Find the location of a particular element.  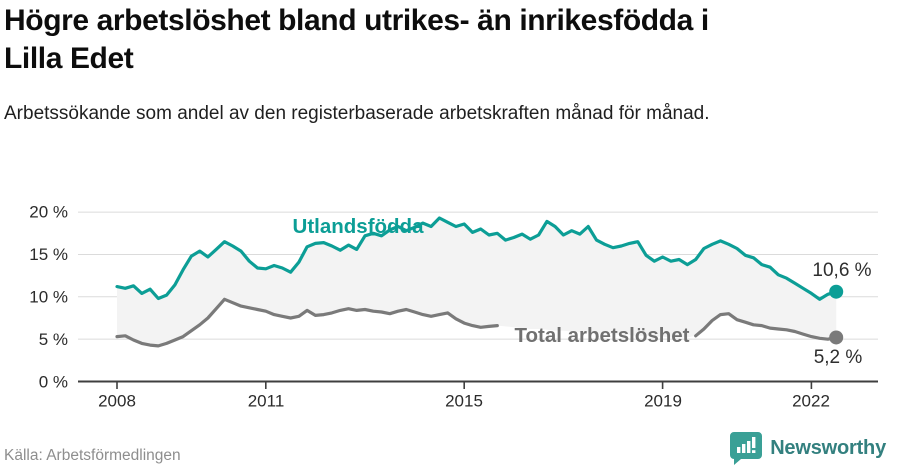

footer: Källa: Arbetsförmedlingen Newsworthy is located at coordinates (450, 452).